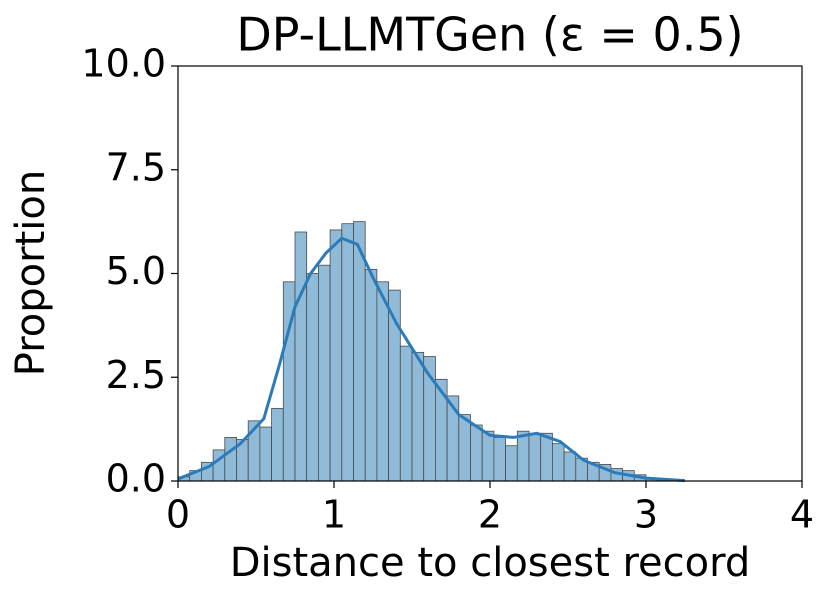 The width and height of the screenshot is (831, 602). Describe the element at coordinates (136, 167) in the screenshot. I see `y-tick-label: 7.5` at that location.